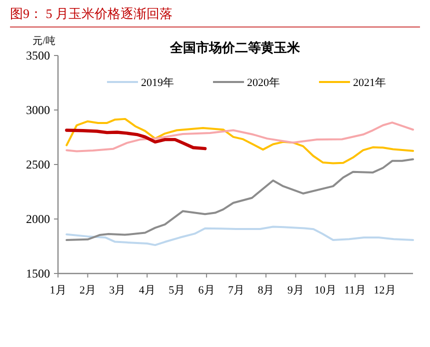 The height and width of the screenshot is (347, 430). Describe the element at coordinates (38, 273) in the screenshot. I see `ytick: 1500` at that location.